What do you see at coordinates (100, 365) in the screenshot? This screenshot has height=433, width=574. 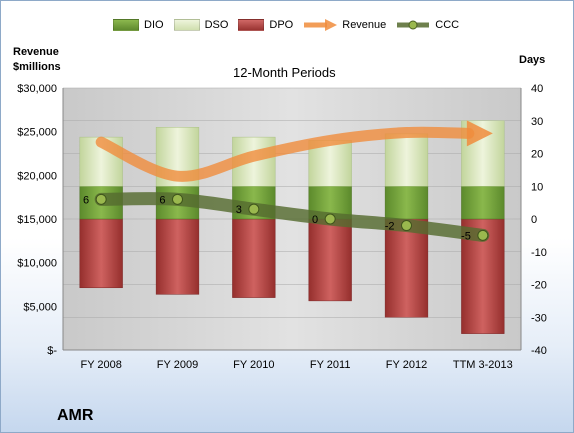 I see `x-tick-label: FY 2008` at bounding box center [100, 365].